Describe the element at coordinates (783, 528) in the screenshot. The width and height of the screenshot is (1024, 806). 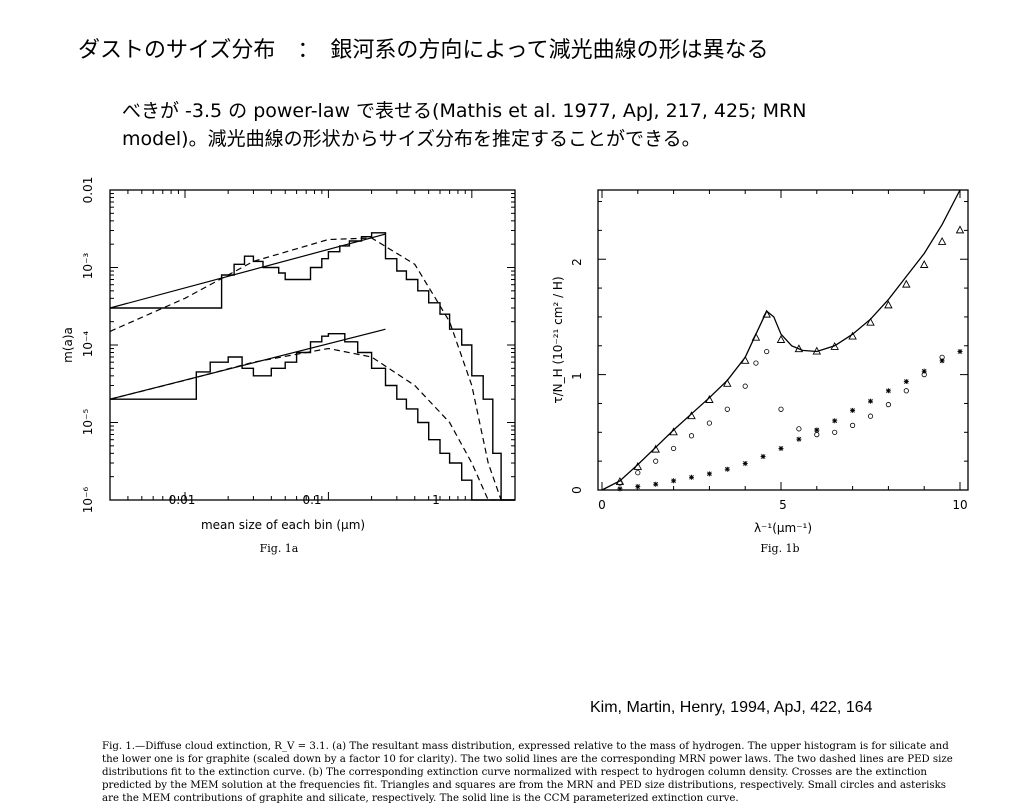
I see `panel-b-xlabel: λ⁻¹(μm⁻¹)` at that location.